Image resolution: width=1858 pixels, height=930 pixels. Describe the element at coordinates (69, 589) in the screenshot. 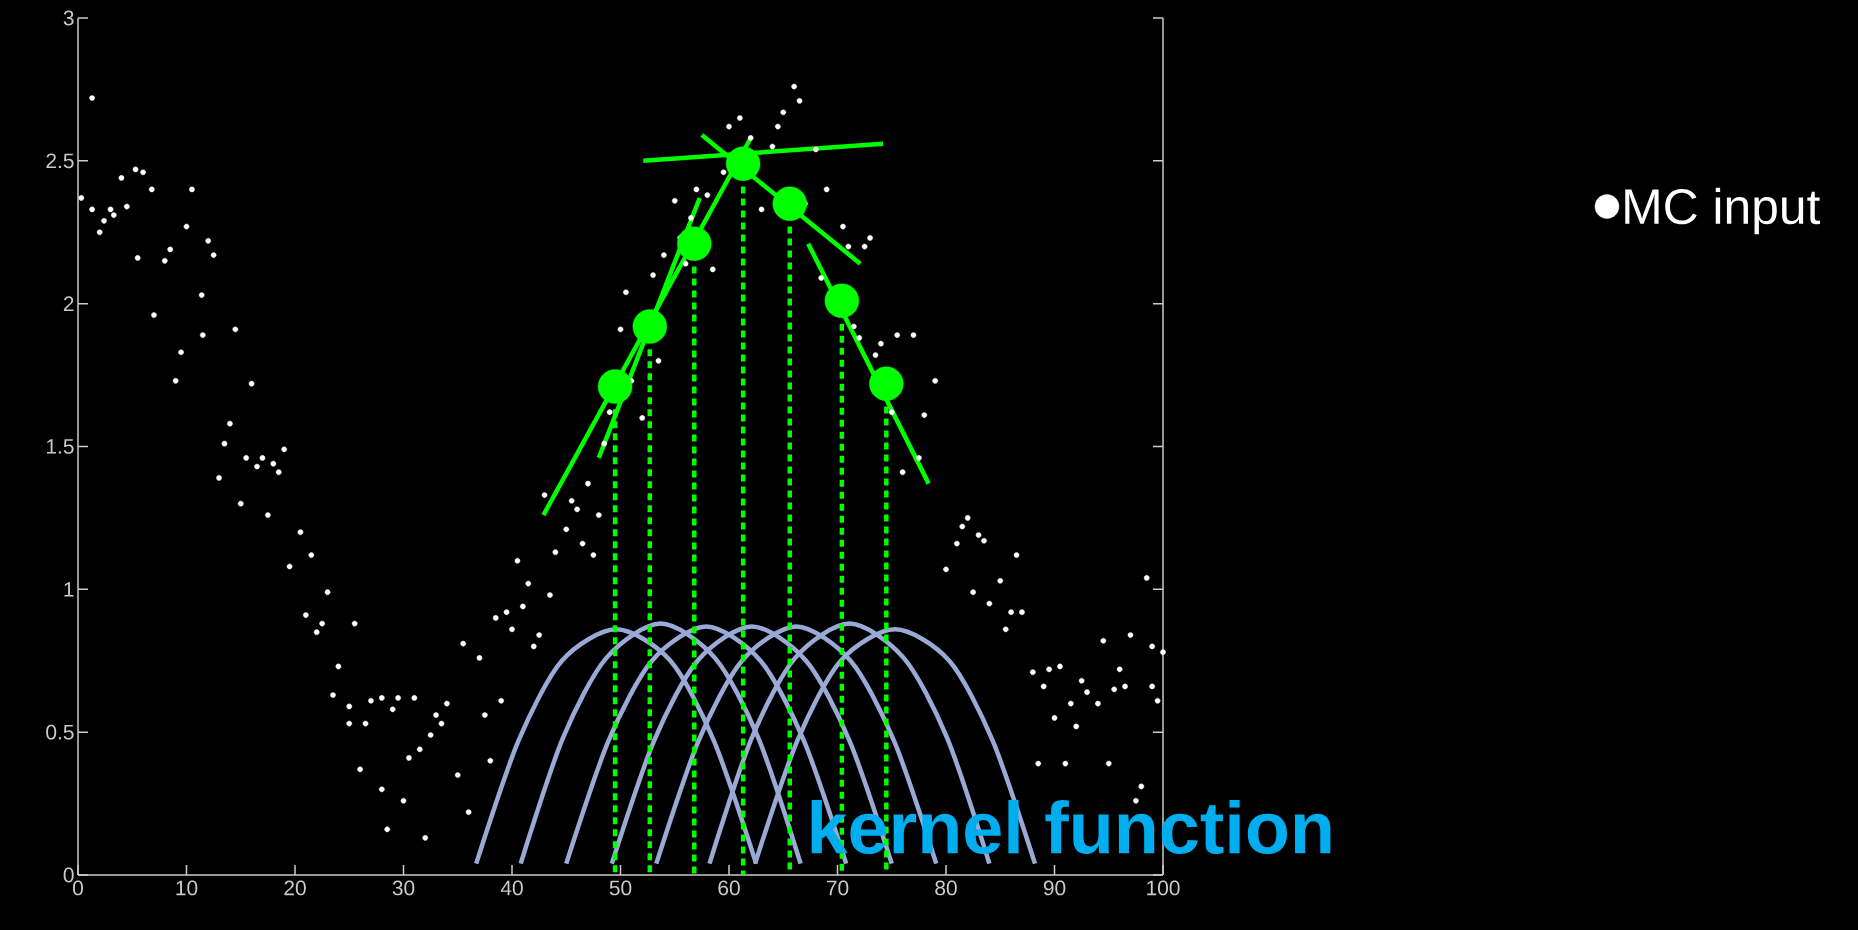

I see `y-tick-label: 1` at that location.